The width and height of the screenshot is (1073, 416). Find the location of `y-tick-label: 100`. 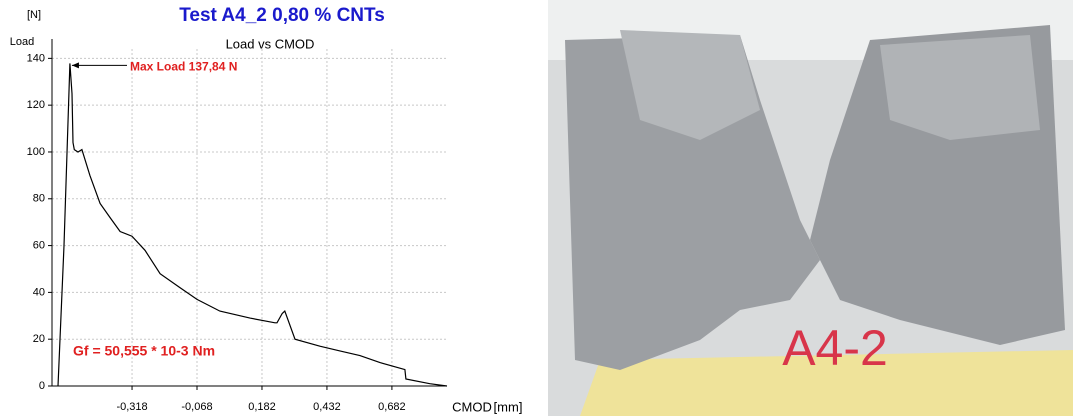

y-tick-label: 100 is located at coordinates (36, 152).